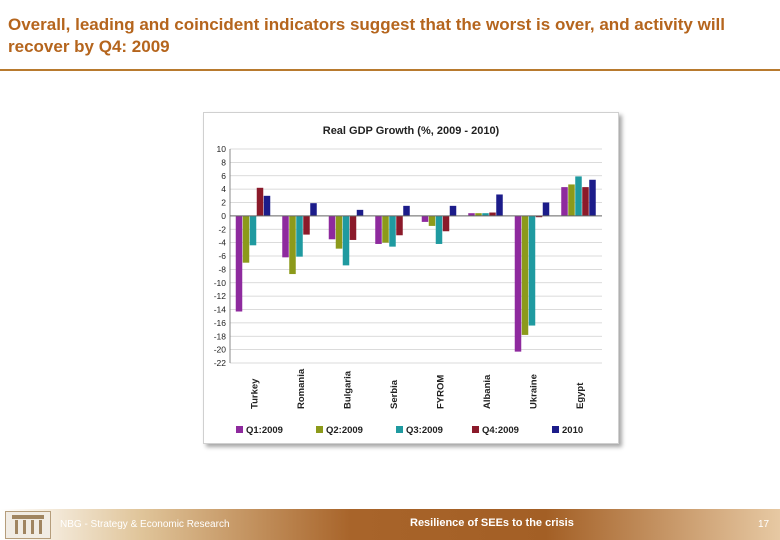  I want to click on y-tick-label: -8, so click(222, 269).